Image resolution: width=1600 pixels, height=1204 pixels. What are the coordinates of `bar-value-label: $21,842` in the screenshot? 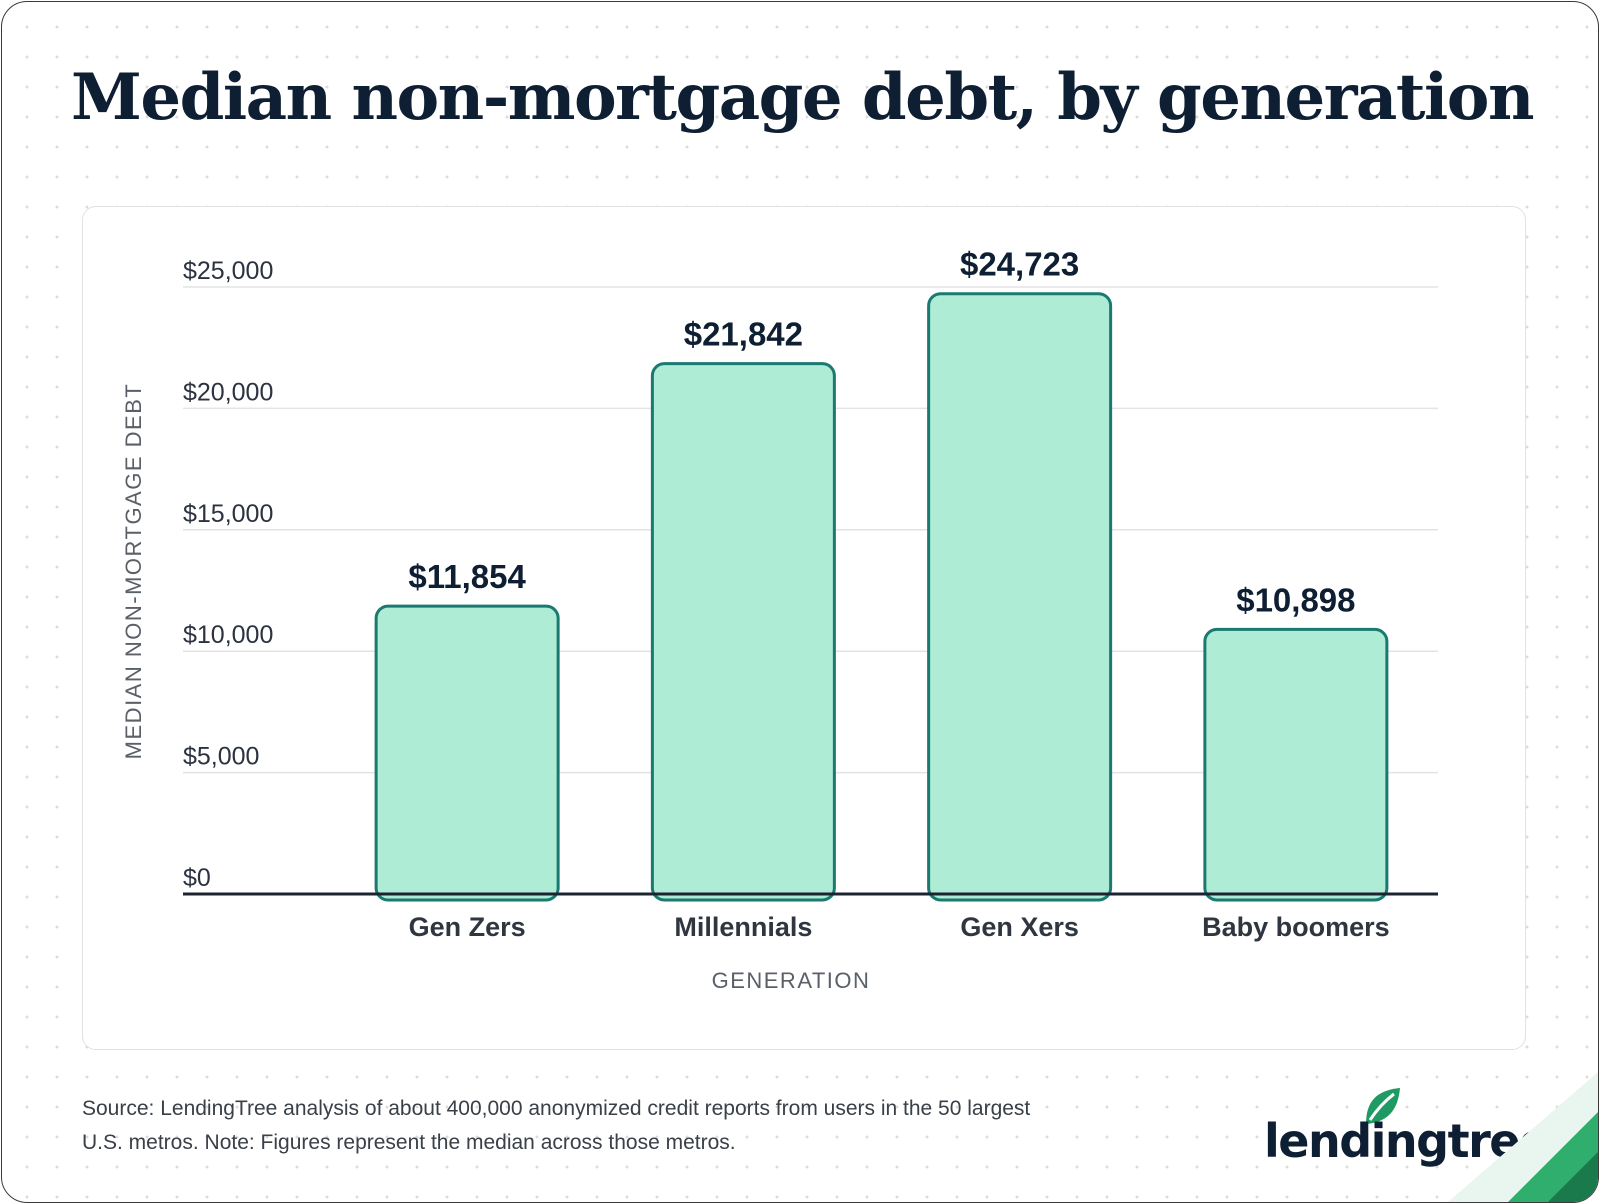 It's located at (743, 334).